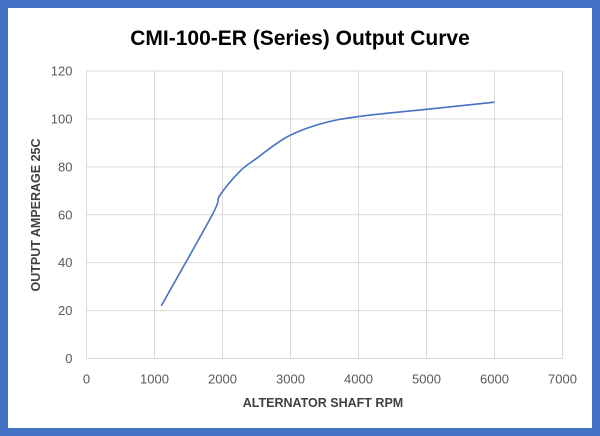 The width and height of the screenshot is (600, 436). Describe the element at coordinates (300, 38) in the screenshot. I see `chart-title: CMI-100-ER (Series) Output Curve` at that location.